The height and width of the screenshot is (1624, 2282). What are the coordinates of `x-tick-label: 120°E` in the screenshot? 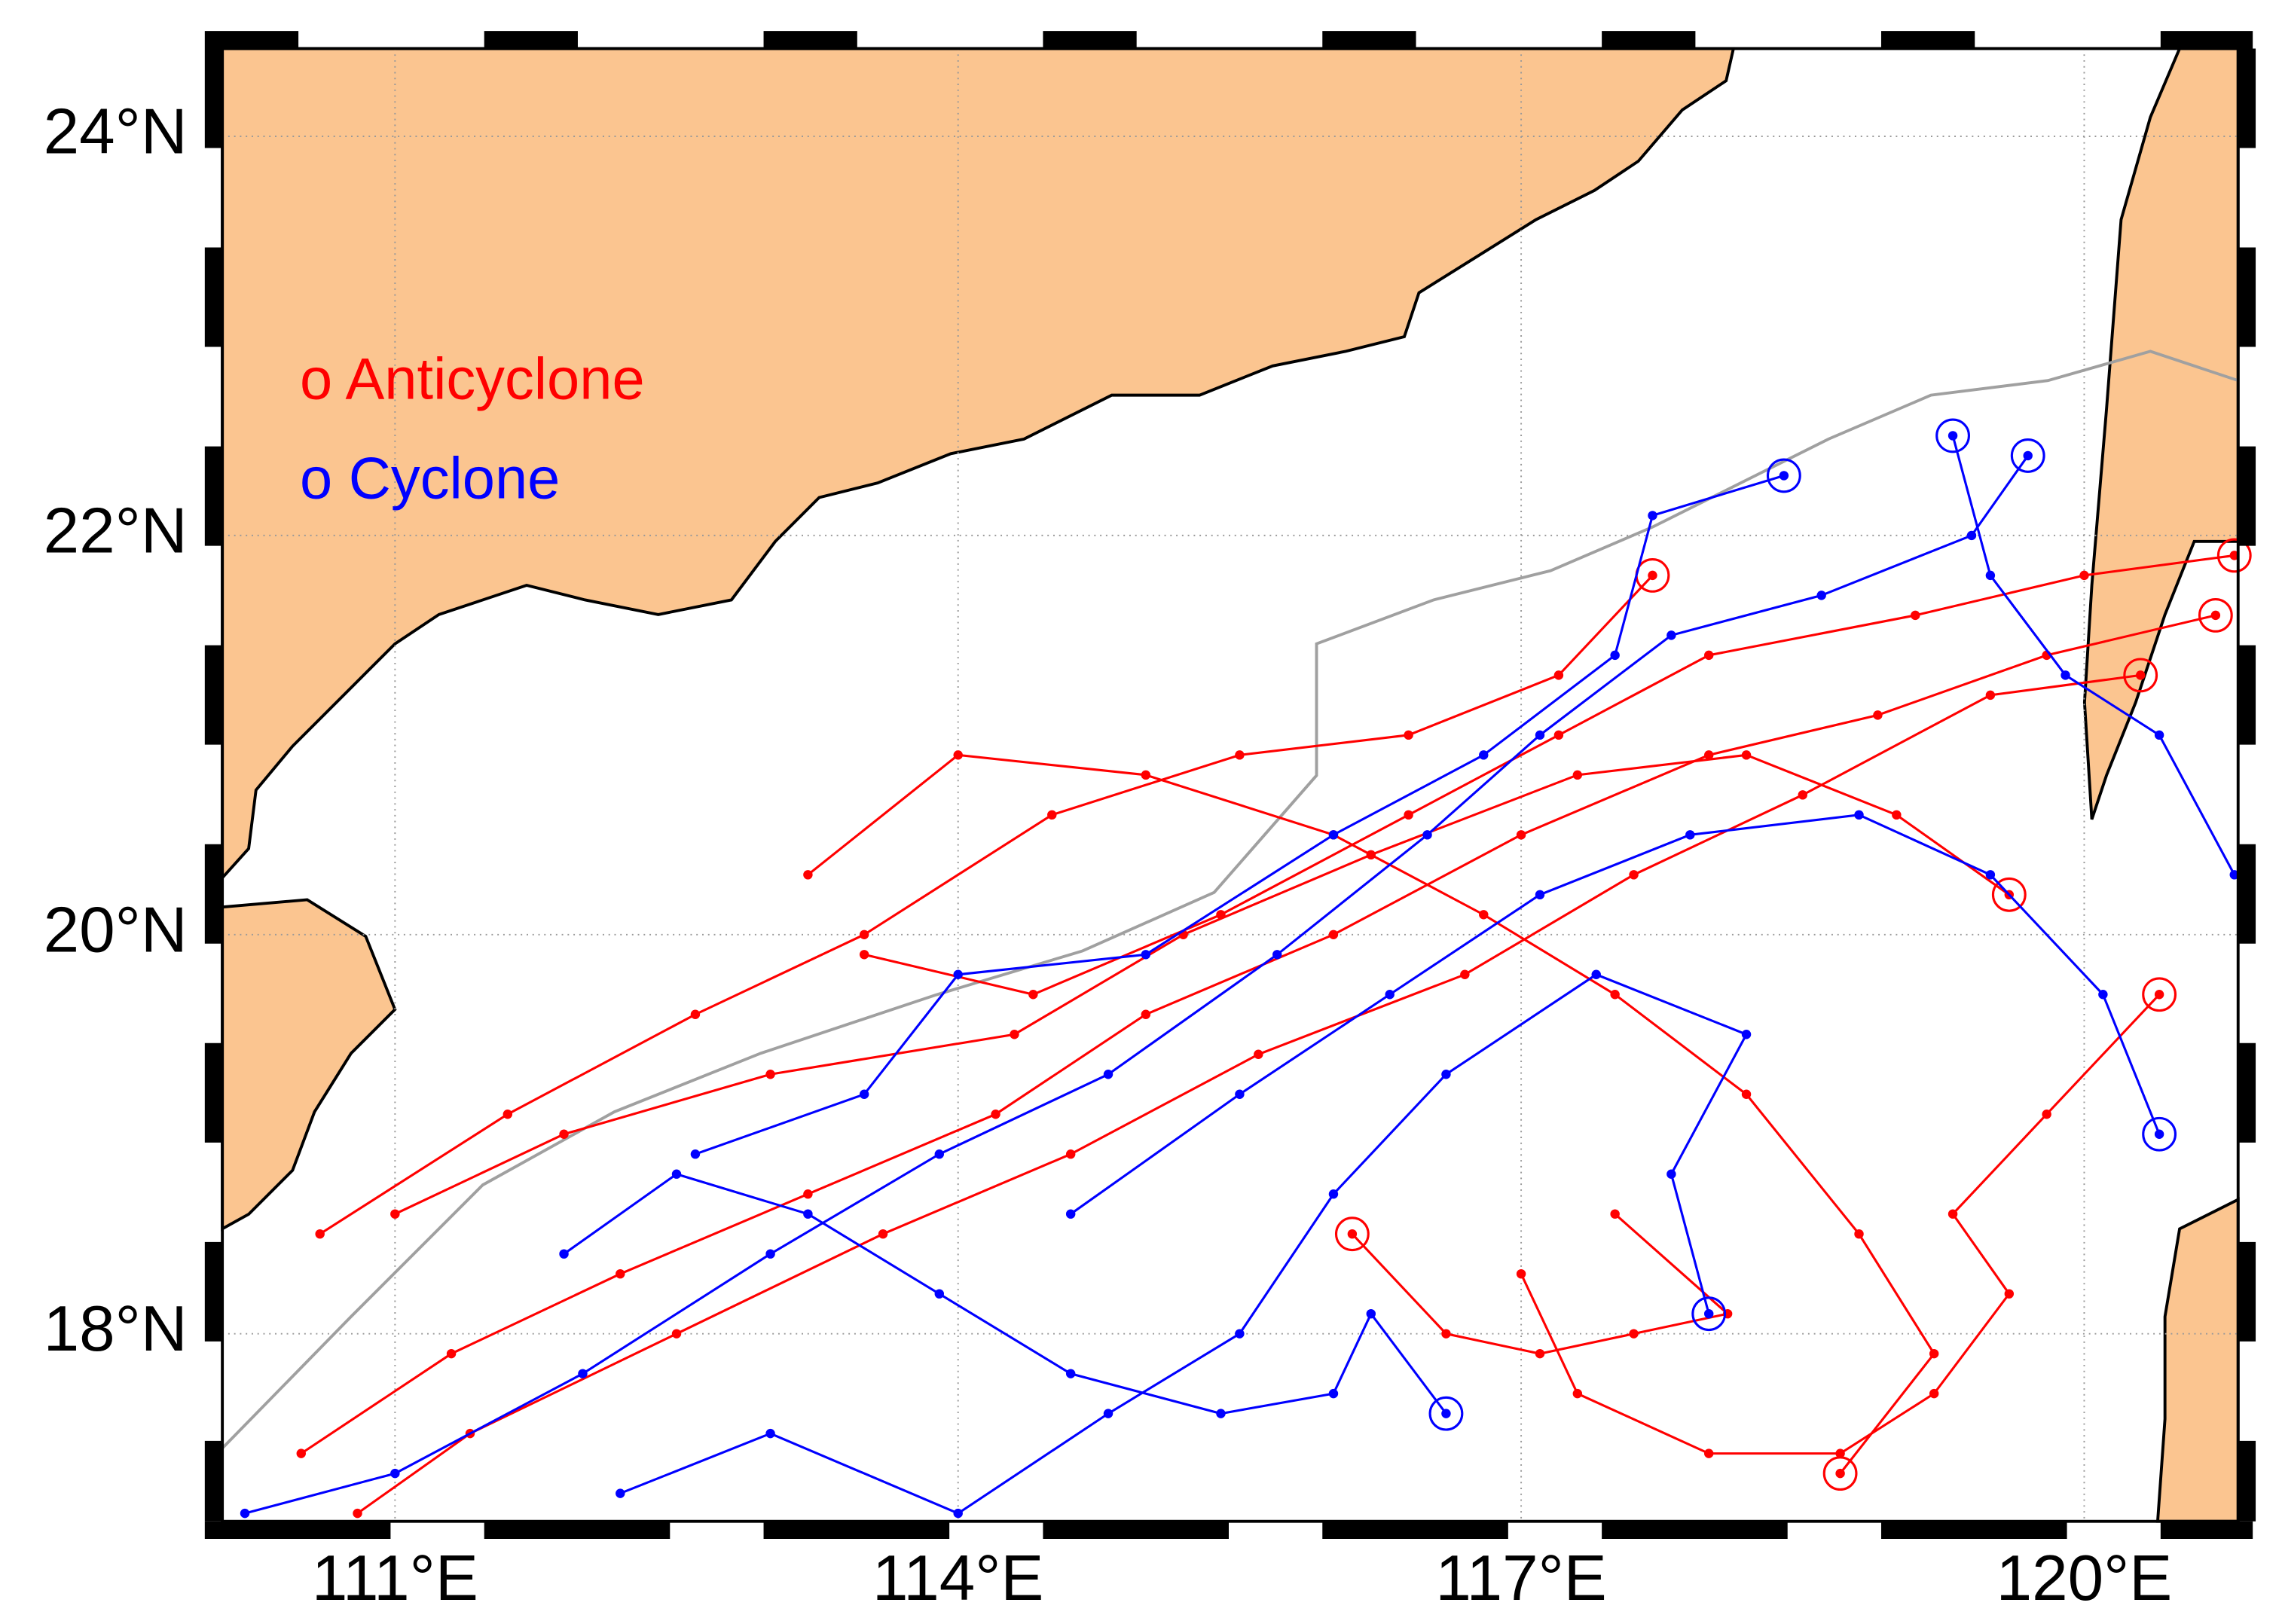 It's located at (2084, 1579).